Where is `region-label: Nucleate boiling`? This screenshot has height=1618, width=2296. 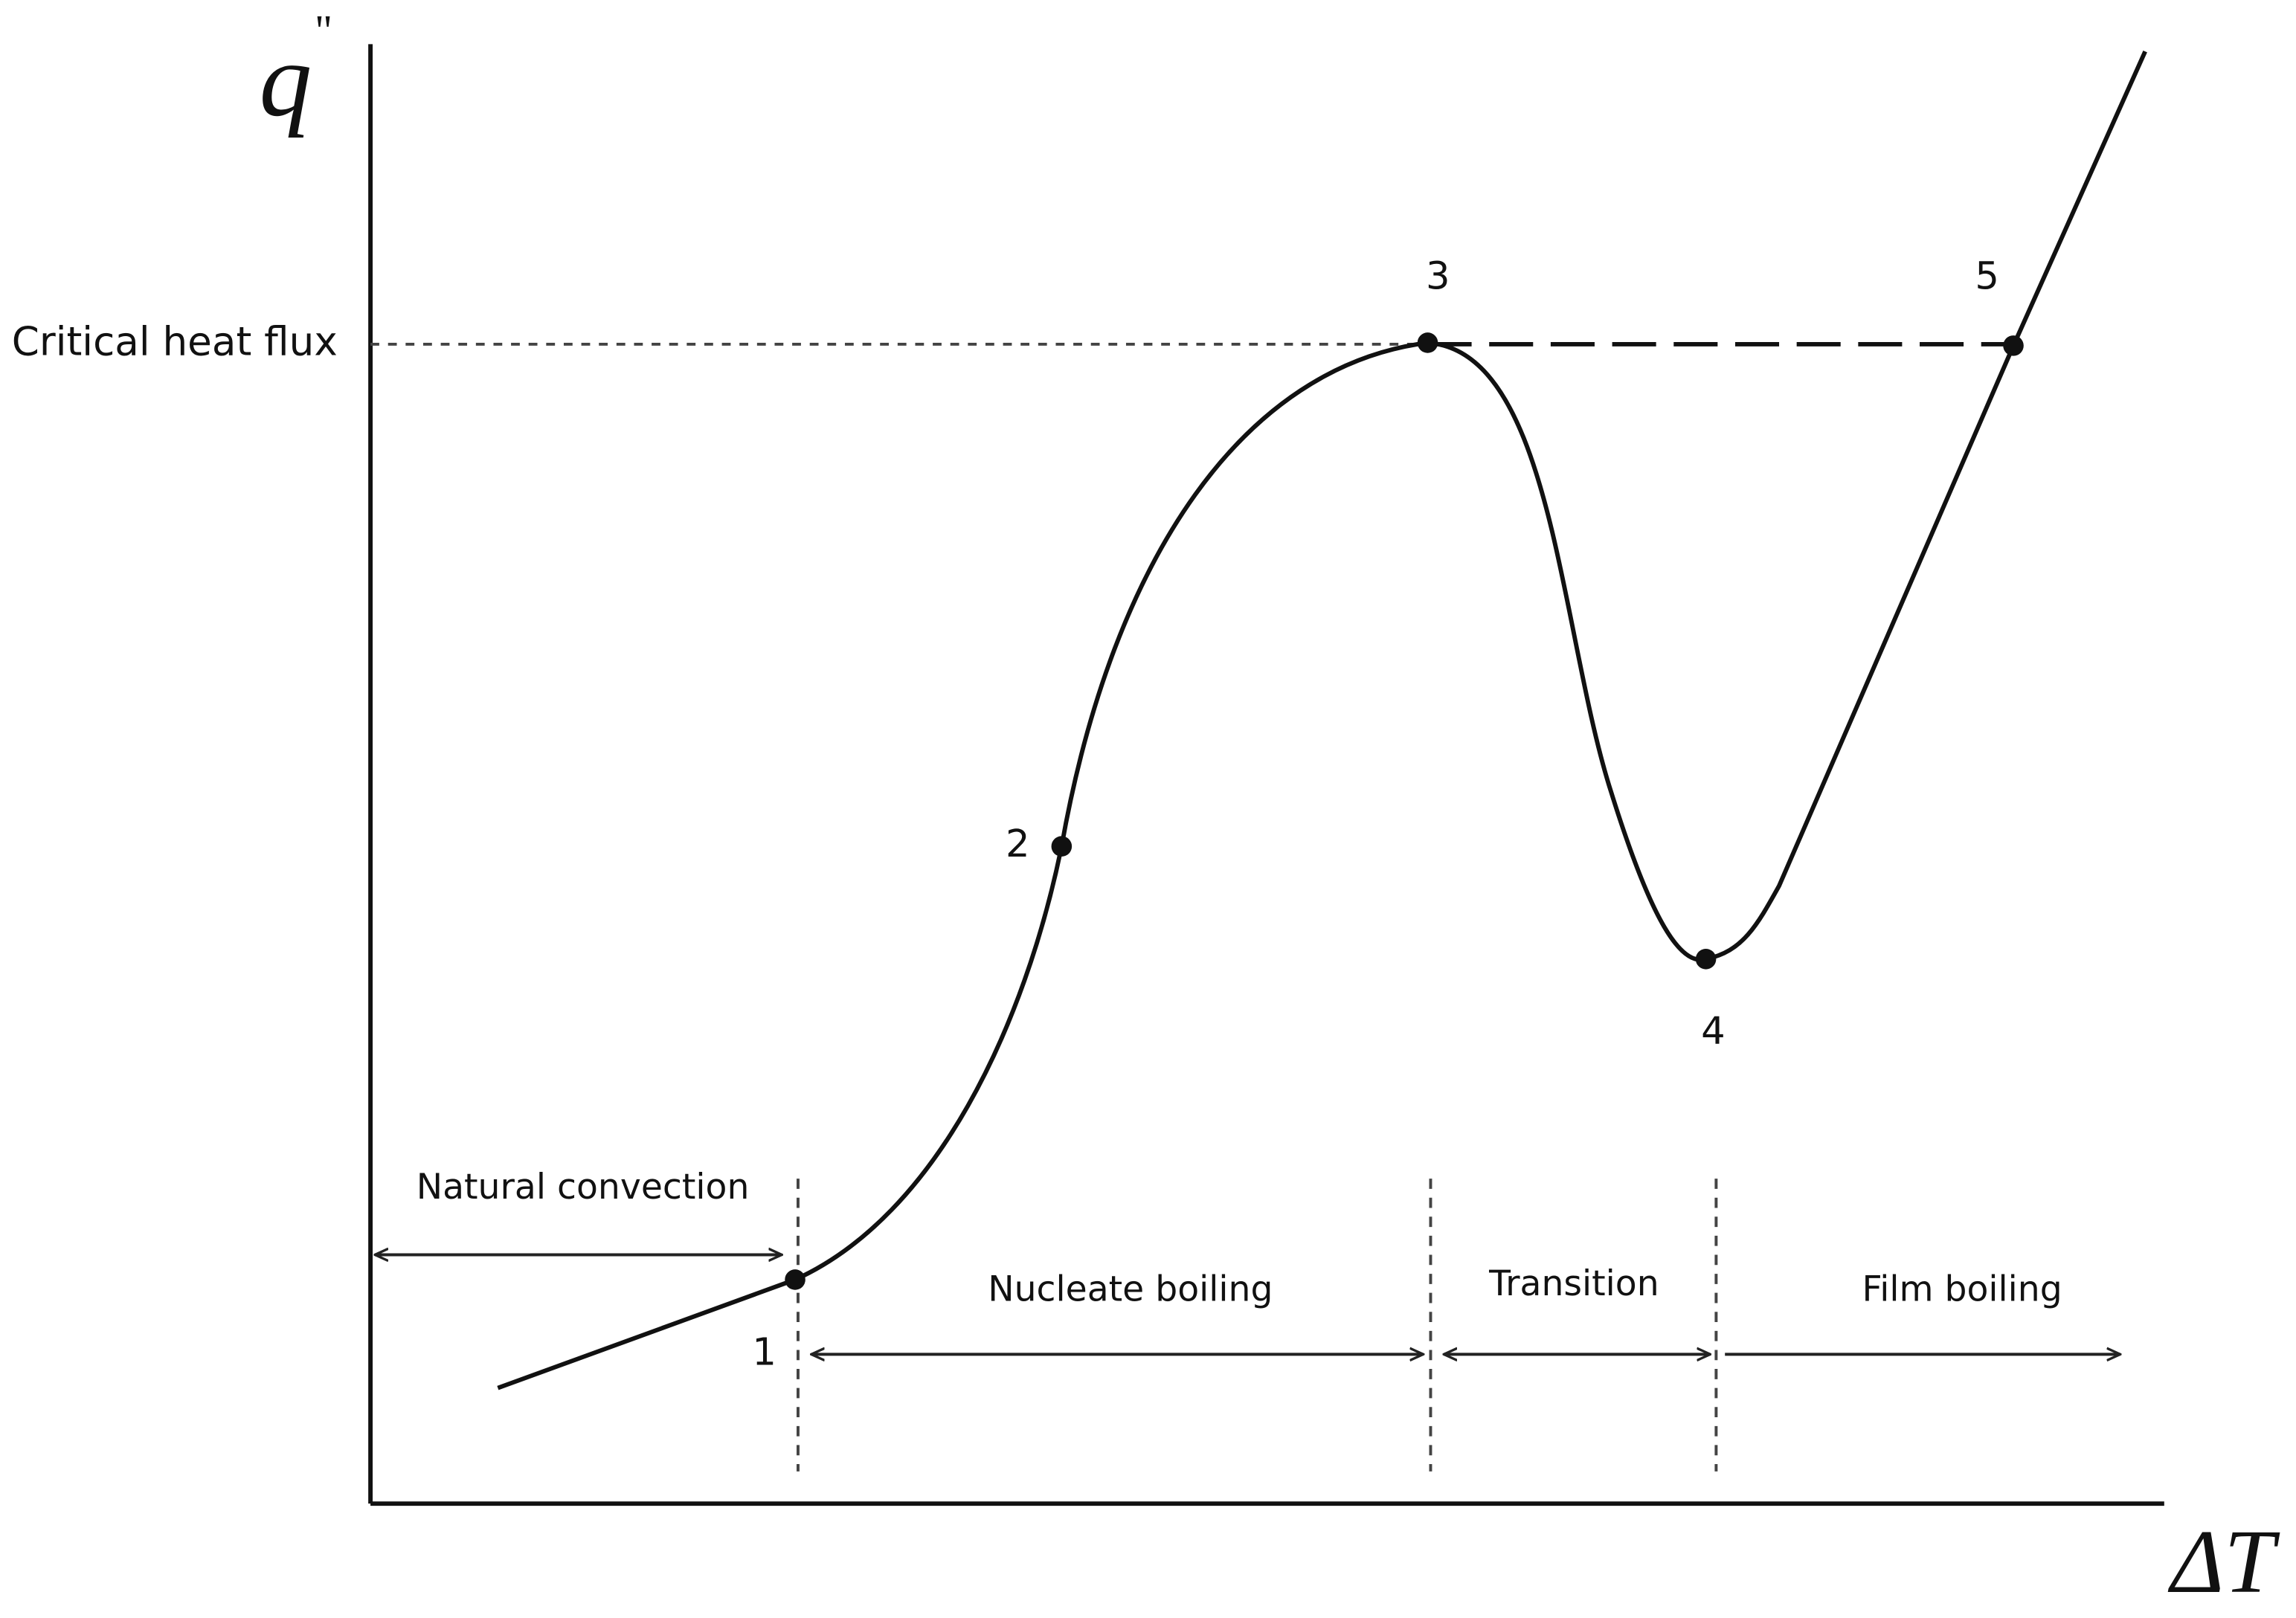 region-label: Nucleate boiling is located at coordinates (1130, 1289).